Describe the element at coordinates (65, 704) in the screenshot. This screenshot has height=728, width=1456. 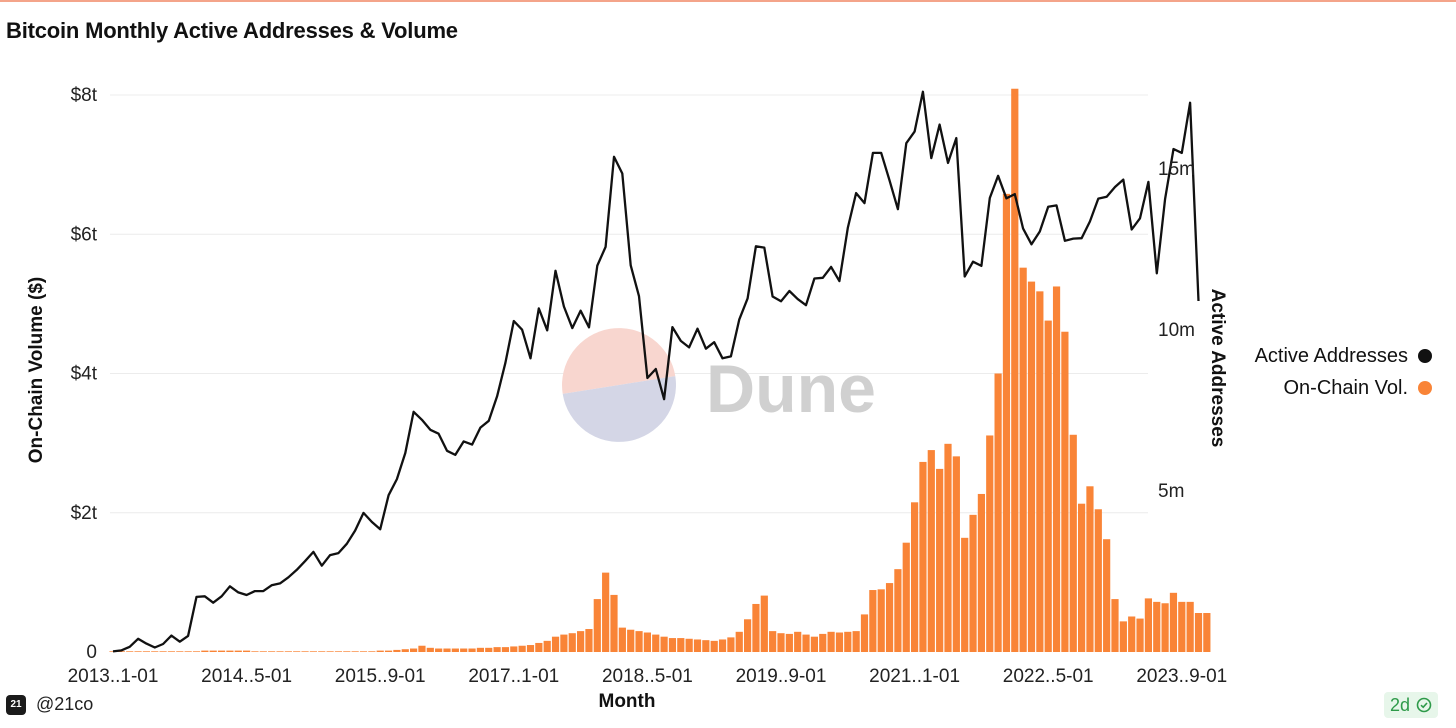
I see `author-handle: @21co` at that location.